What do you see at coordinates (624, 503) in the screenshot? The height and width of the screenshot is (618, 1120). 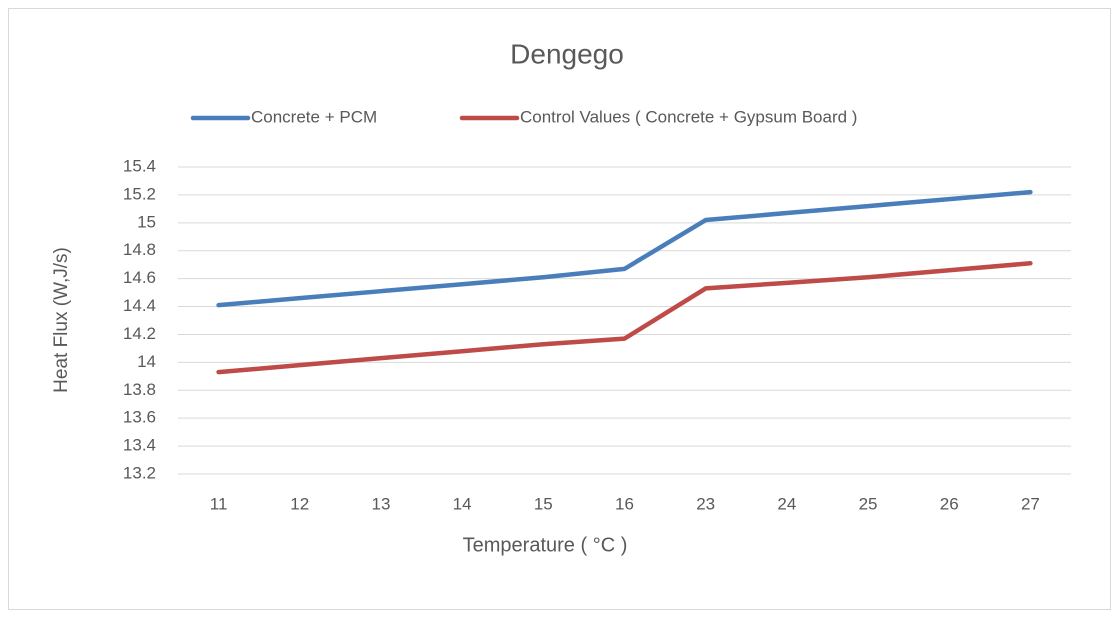 I see `x-tick-label: 16` at bounding box center [624, 503].